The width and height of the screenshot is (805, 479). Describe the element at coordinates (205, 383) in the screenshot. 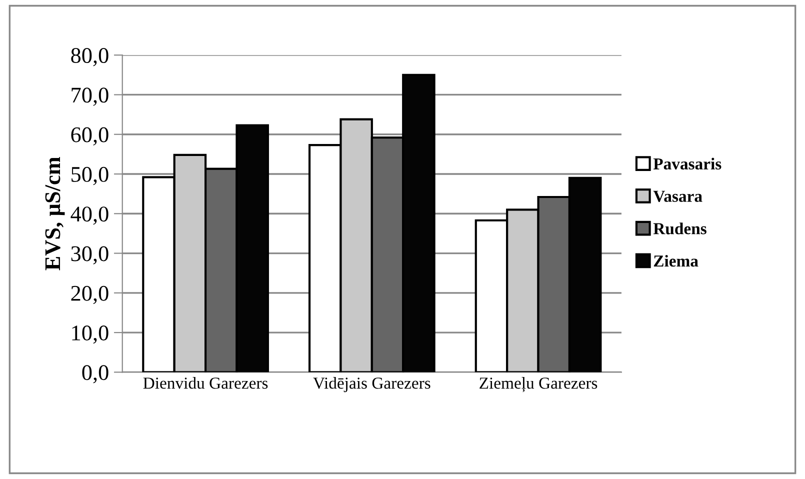

I see `x-tick-label: Dienvidu Garezers` at that location.